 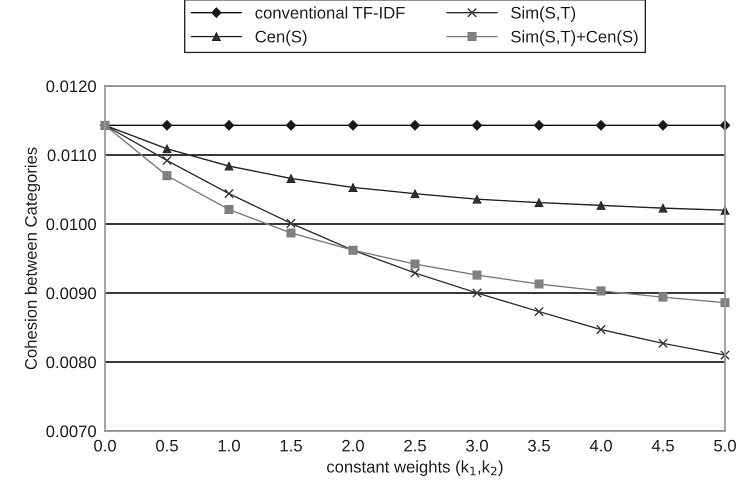 I want to click on x-tick-label: 2.0, so click(x=353, y=446).